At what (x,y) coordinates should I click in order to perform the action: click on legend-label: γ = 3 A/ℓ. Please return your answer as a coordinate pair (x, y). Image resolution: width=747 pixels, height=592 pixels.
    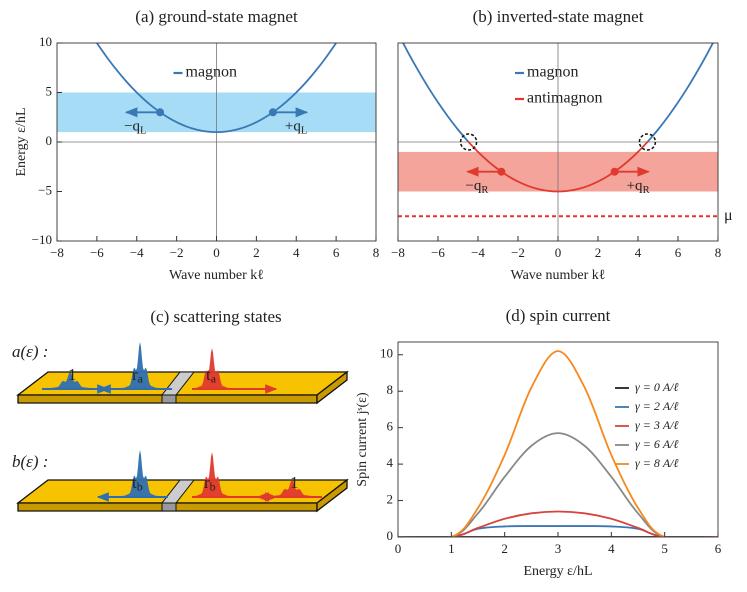
    Looking at the image, I should click on (657, 425).